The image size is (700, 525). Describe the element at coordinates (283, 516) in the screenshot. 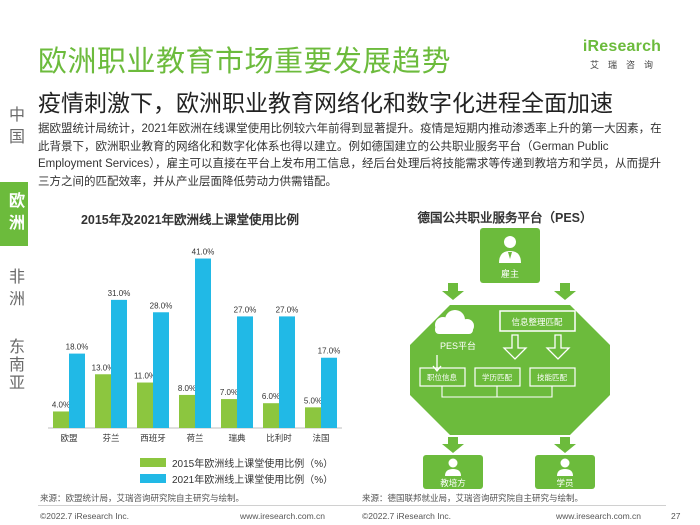

I see `footer-url-left: www.iresearch.com.cn` at that location.